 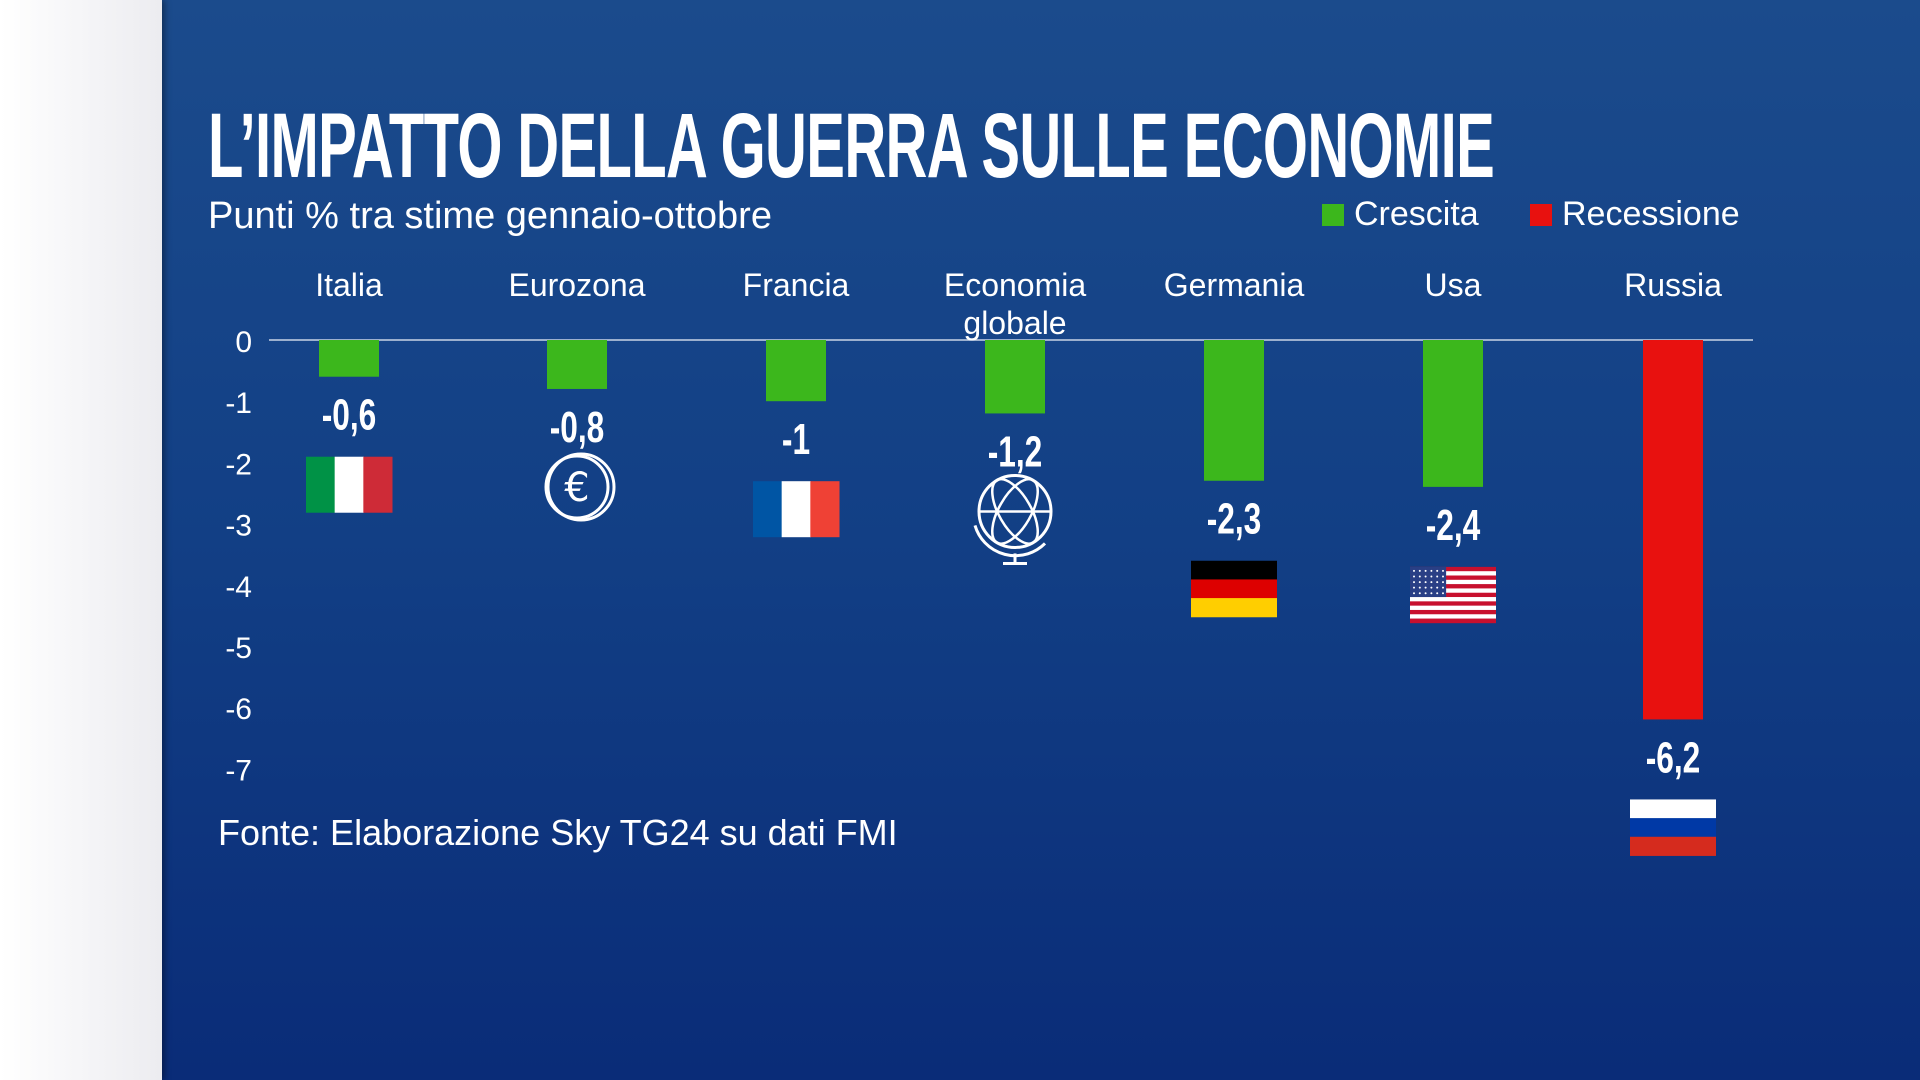 What do you see at coordinates (238, 587) in the screenshot?
I see `y-tick-label: -4` at bounding box center [238, 587].